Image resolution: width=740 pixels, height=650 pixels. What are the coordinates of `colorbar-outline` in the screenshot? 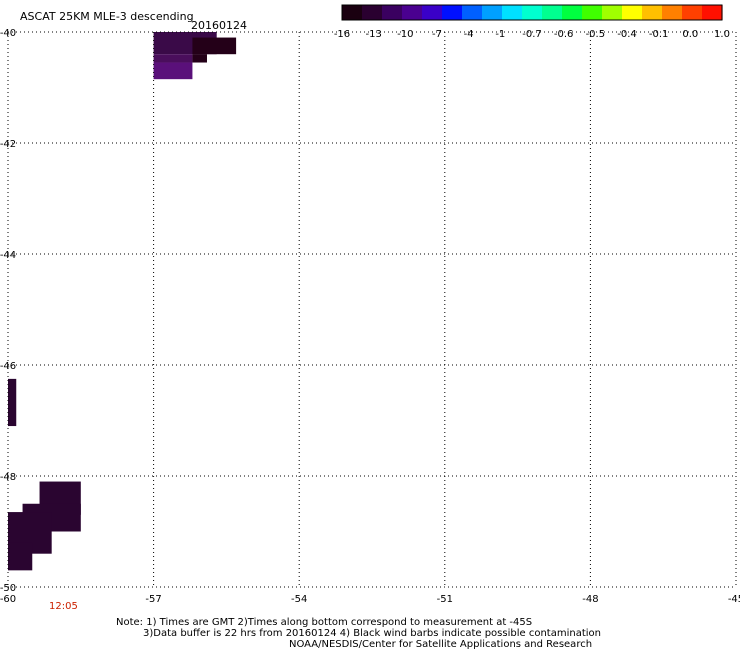 It's located at (532, 12).